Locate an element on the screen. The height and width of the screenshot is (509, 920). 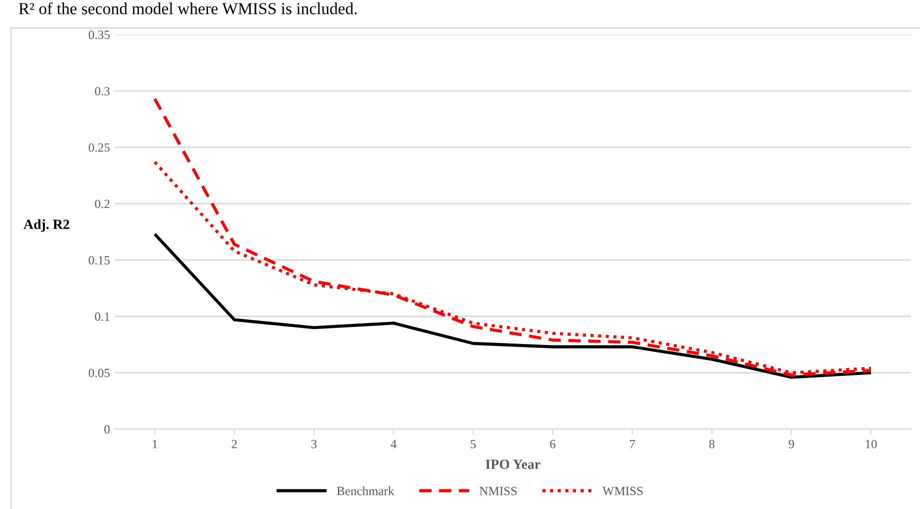
legend-label: Benchmark is located at coordinates (365, 491).